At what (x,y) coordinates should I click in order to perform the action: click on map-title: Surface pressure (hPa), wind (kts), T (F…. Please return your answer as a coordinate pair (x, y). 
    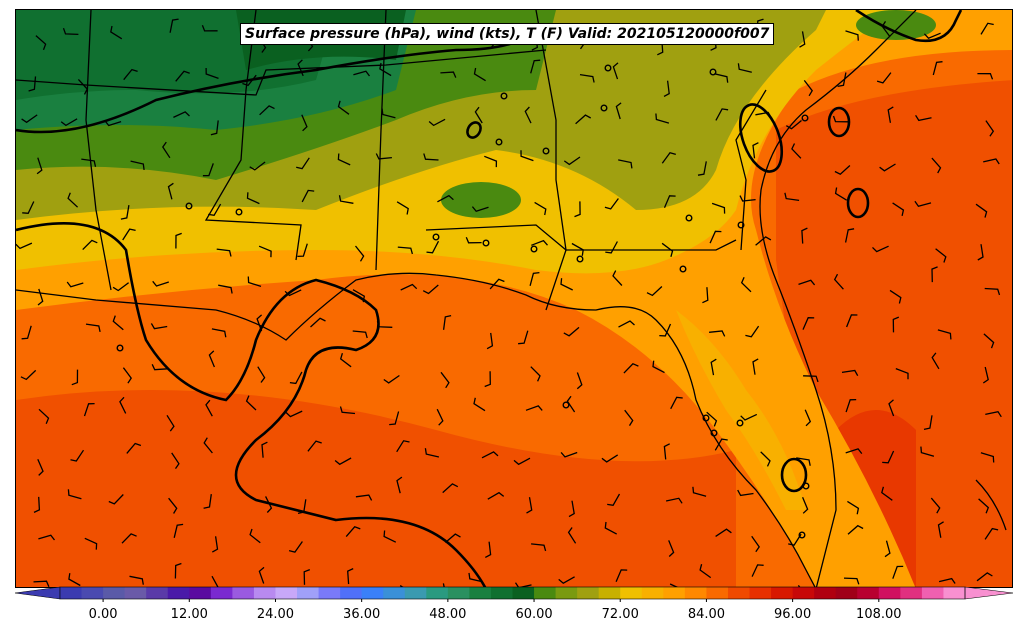
    Looking at the image, I should click on (507, 34).